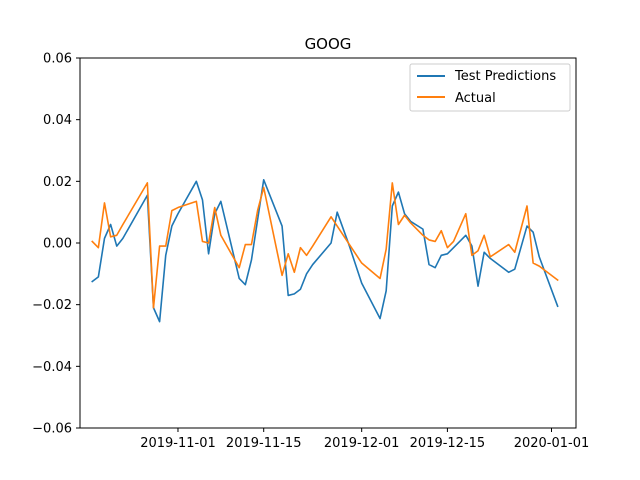  What do you see at coordinates (264, 443) in the screenshot?
I see `x-tick-label: 2019-11-15` at bounding box center [264, 443].